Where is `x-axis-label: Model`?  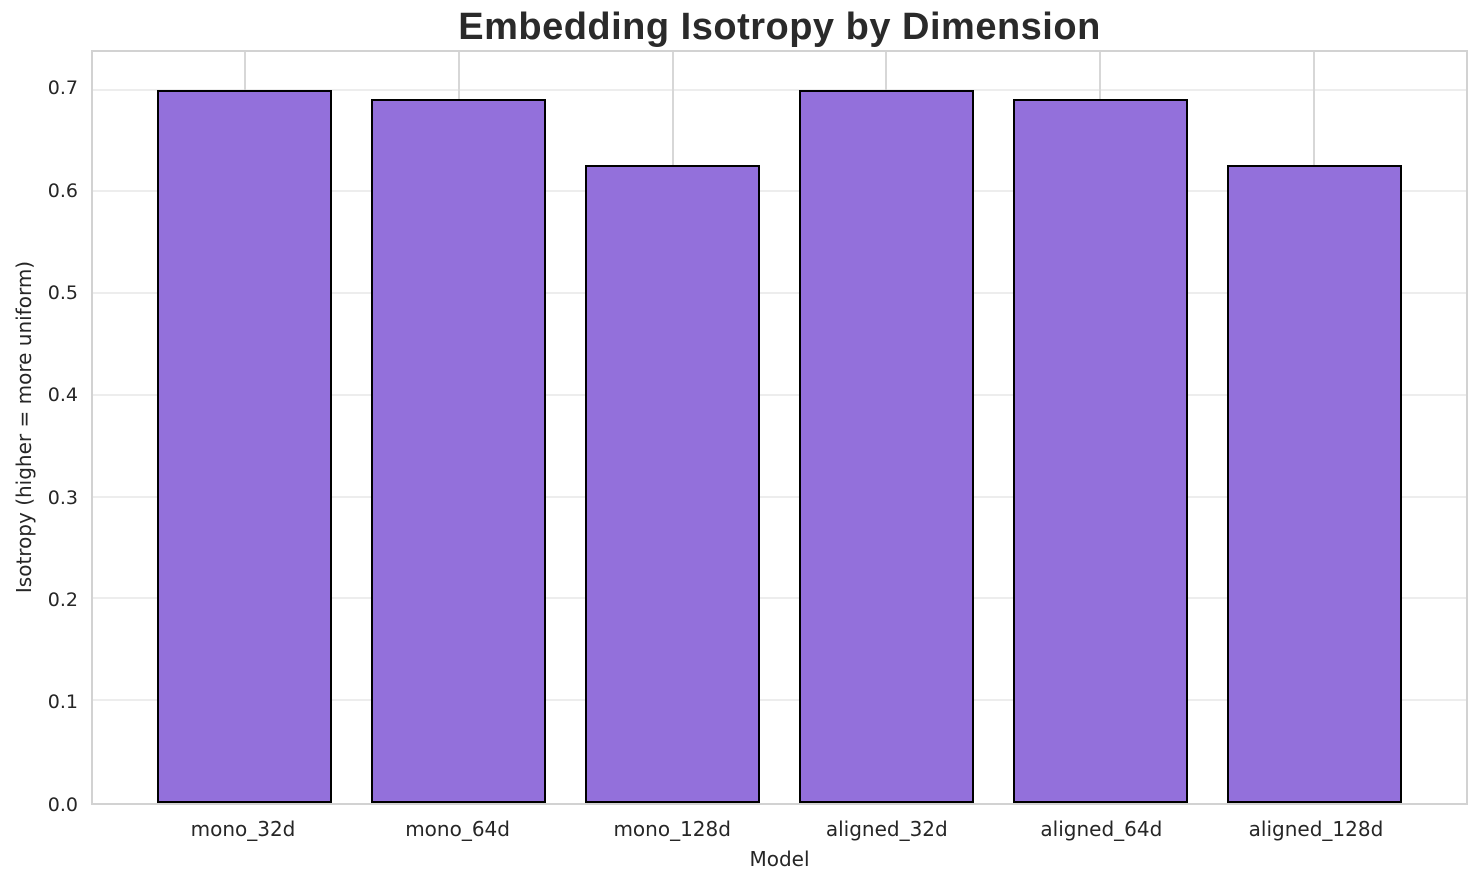 x-axis-label: Model is located at coordinates (779, 859).